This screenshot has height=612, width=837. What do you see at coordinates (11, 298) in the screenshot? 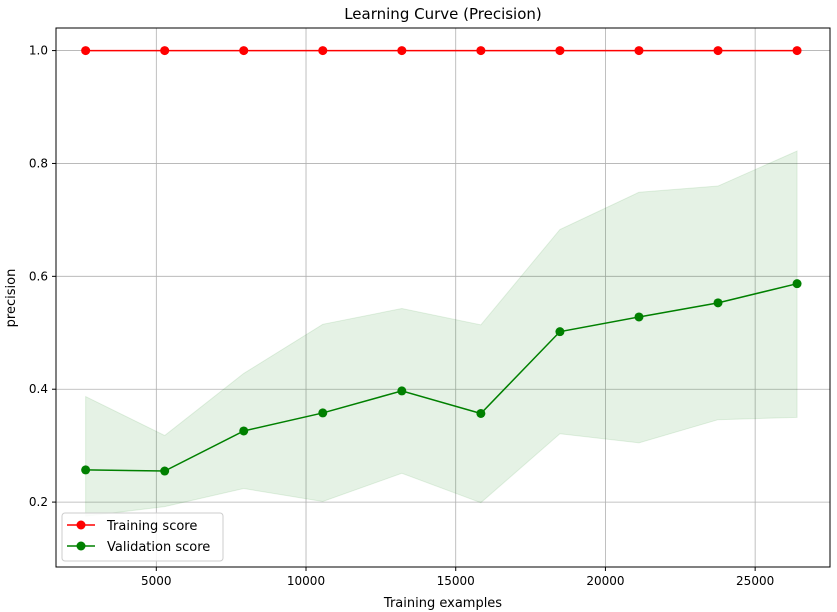
I see `y-axis-label: precision` at bounding box center [11, 298].